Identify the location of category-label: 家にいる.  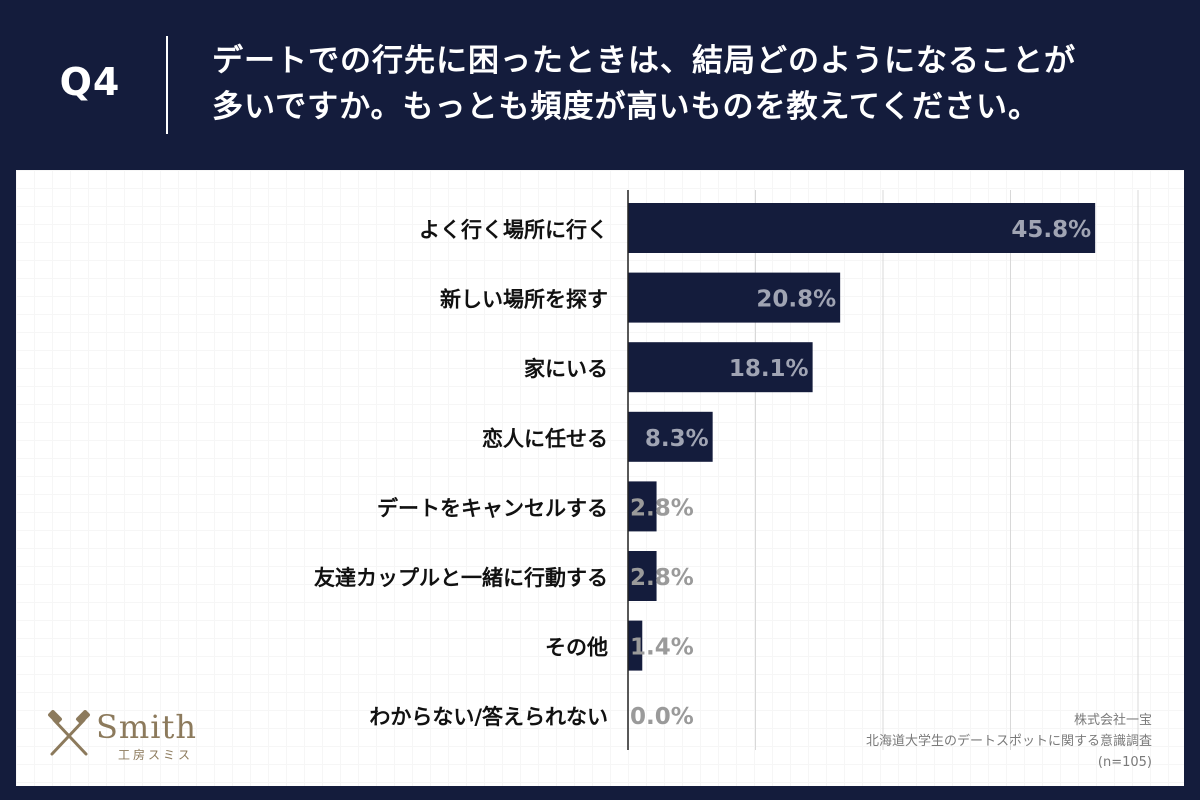
(566, 369).